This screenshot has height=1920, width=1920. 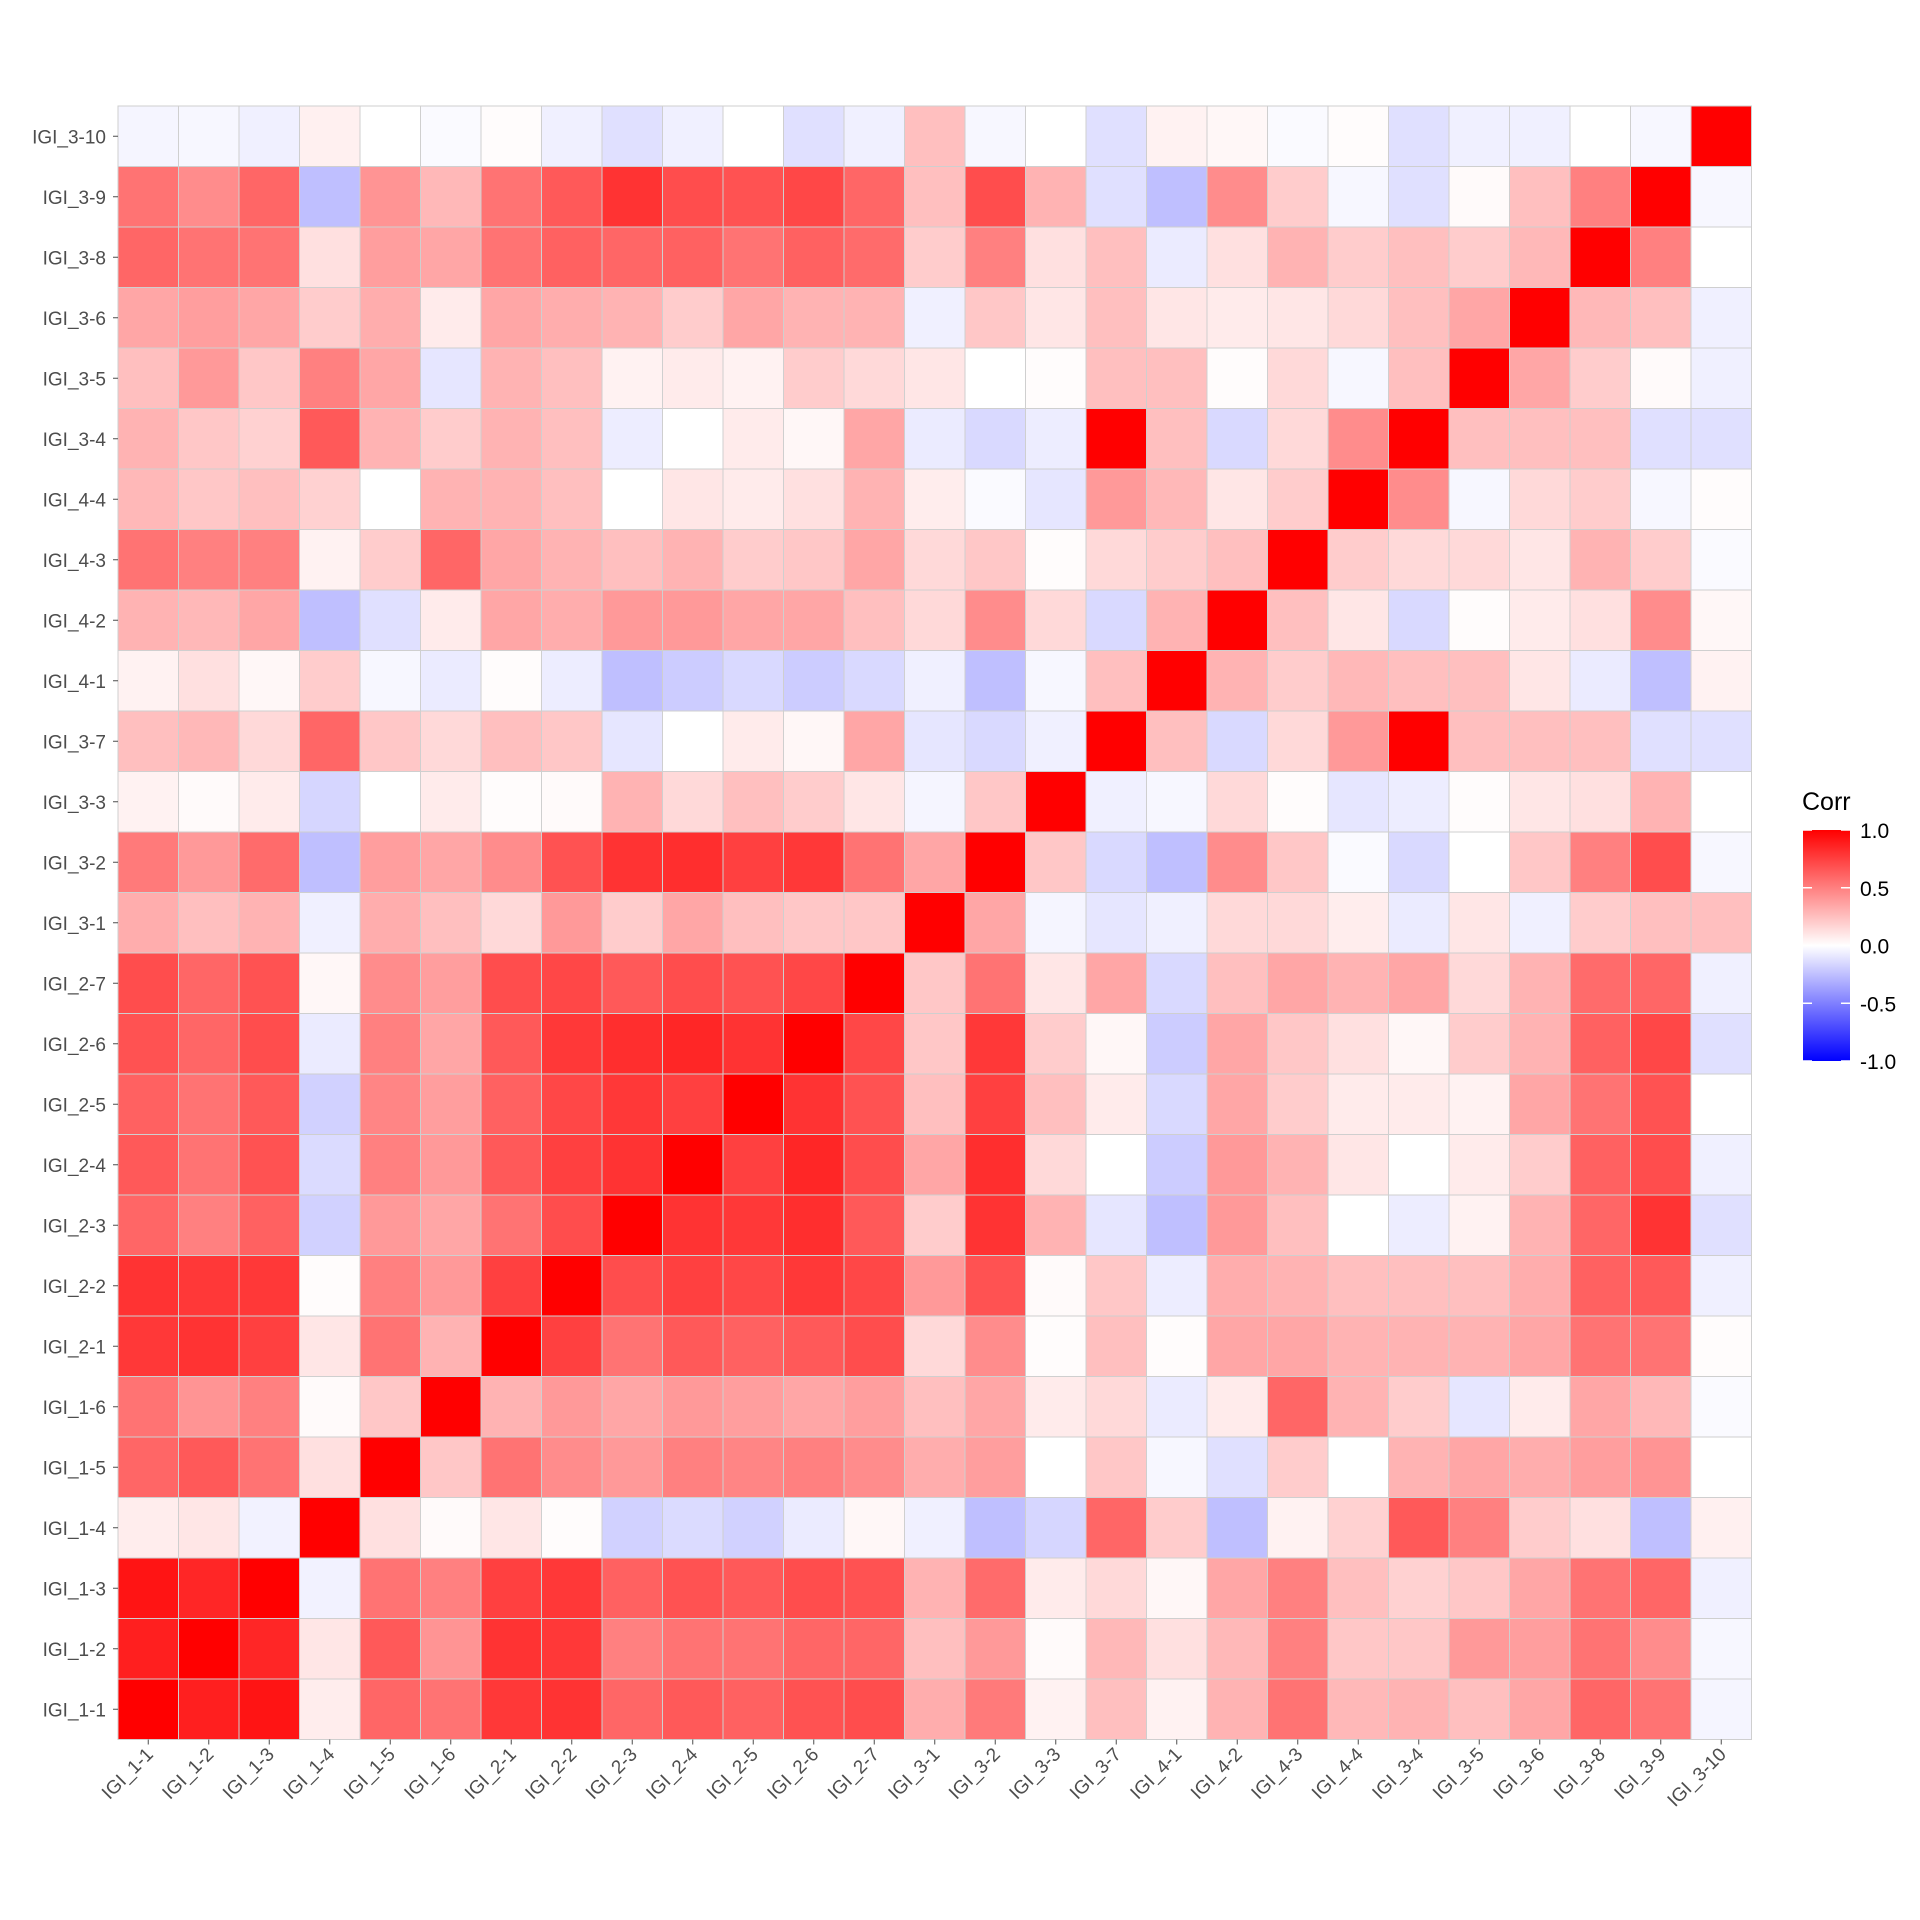 What do you see at coordinates (1849, 947) in the screenshot?
I see `legend-ticks: 1.0 0.5 0.0 -0.5 -1.0` at bounding box center [1849, 947].